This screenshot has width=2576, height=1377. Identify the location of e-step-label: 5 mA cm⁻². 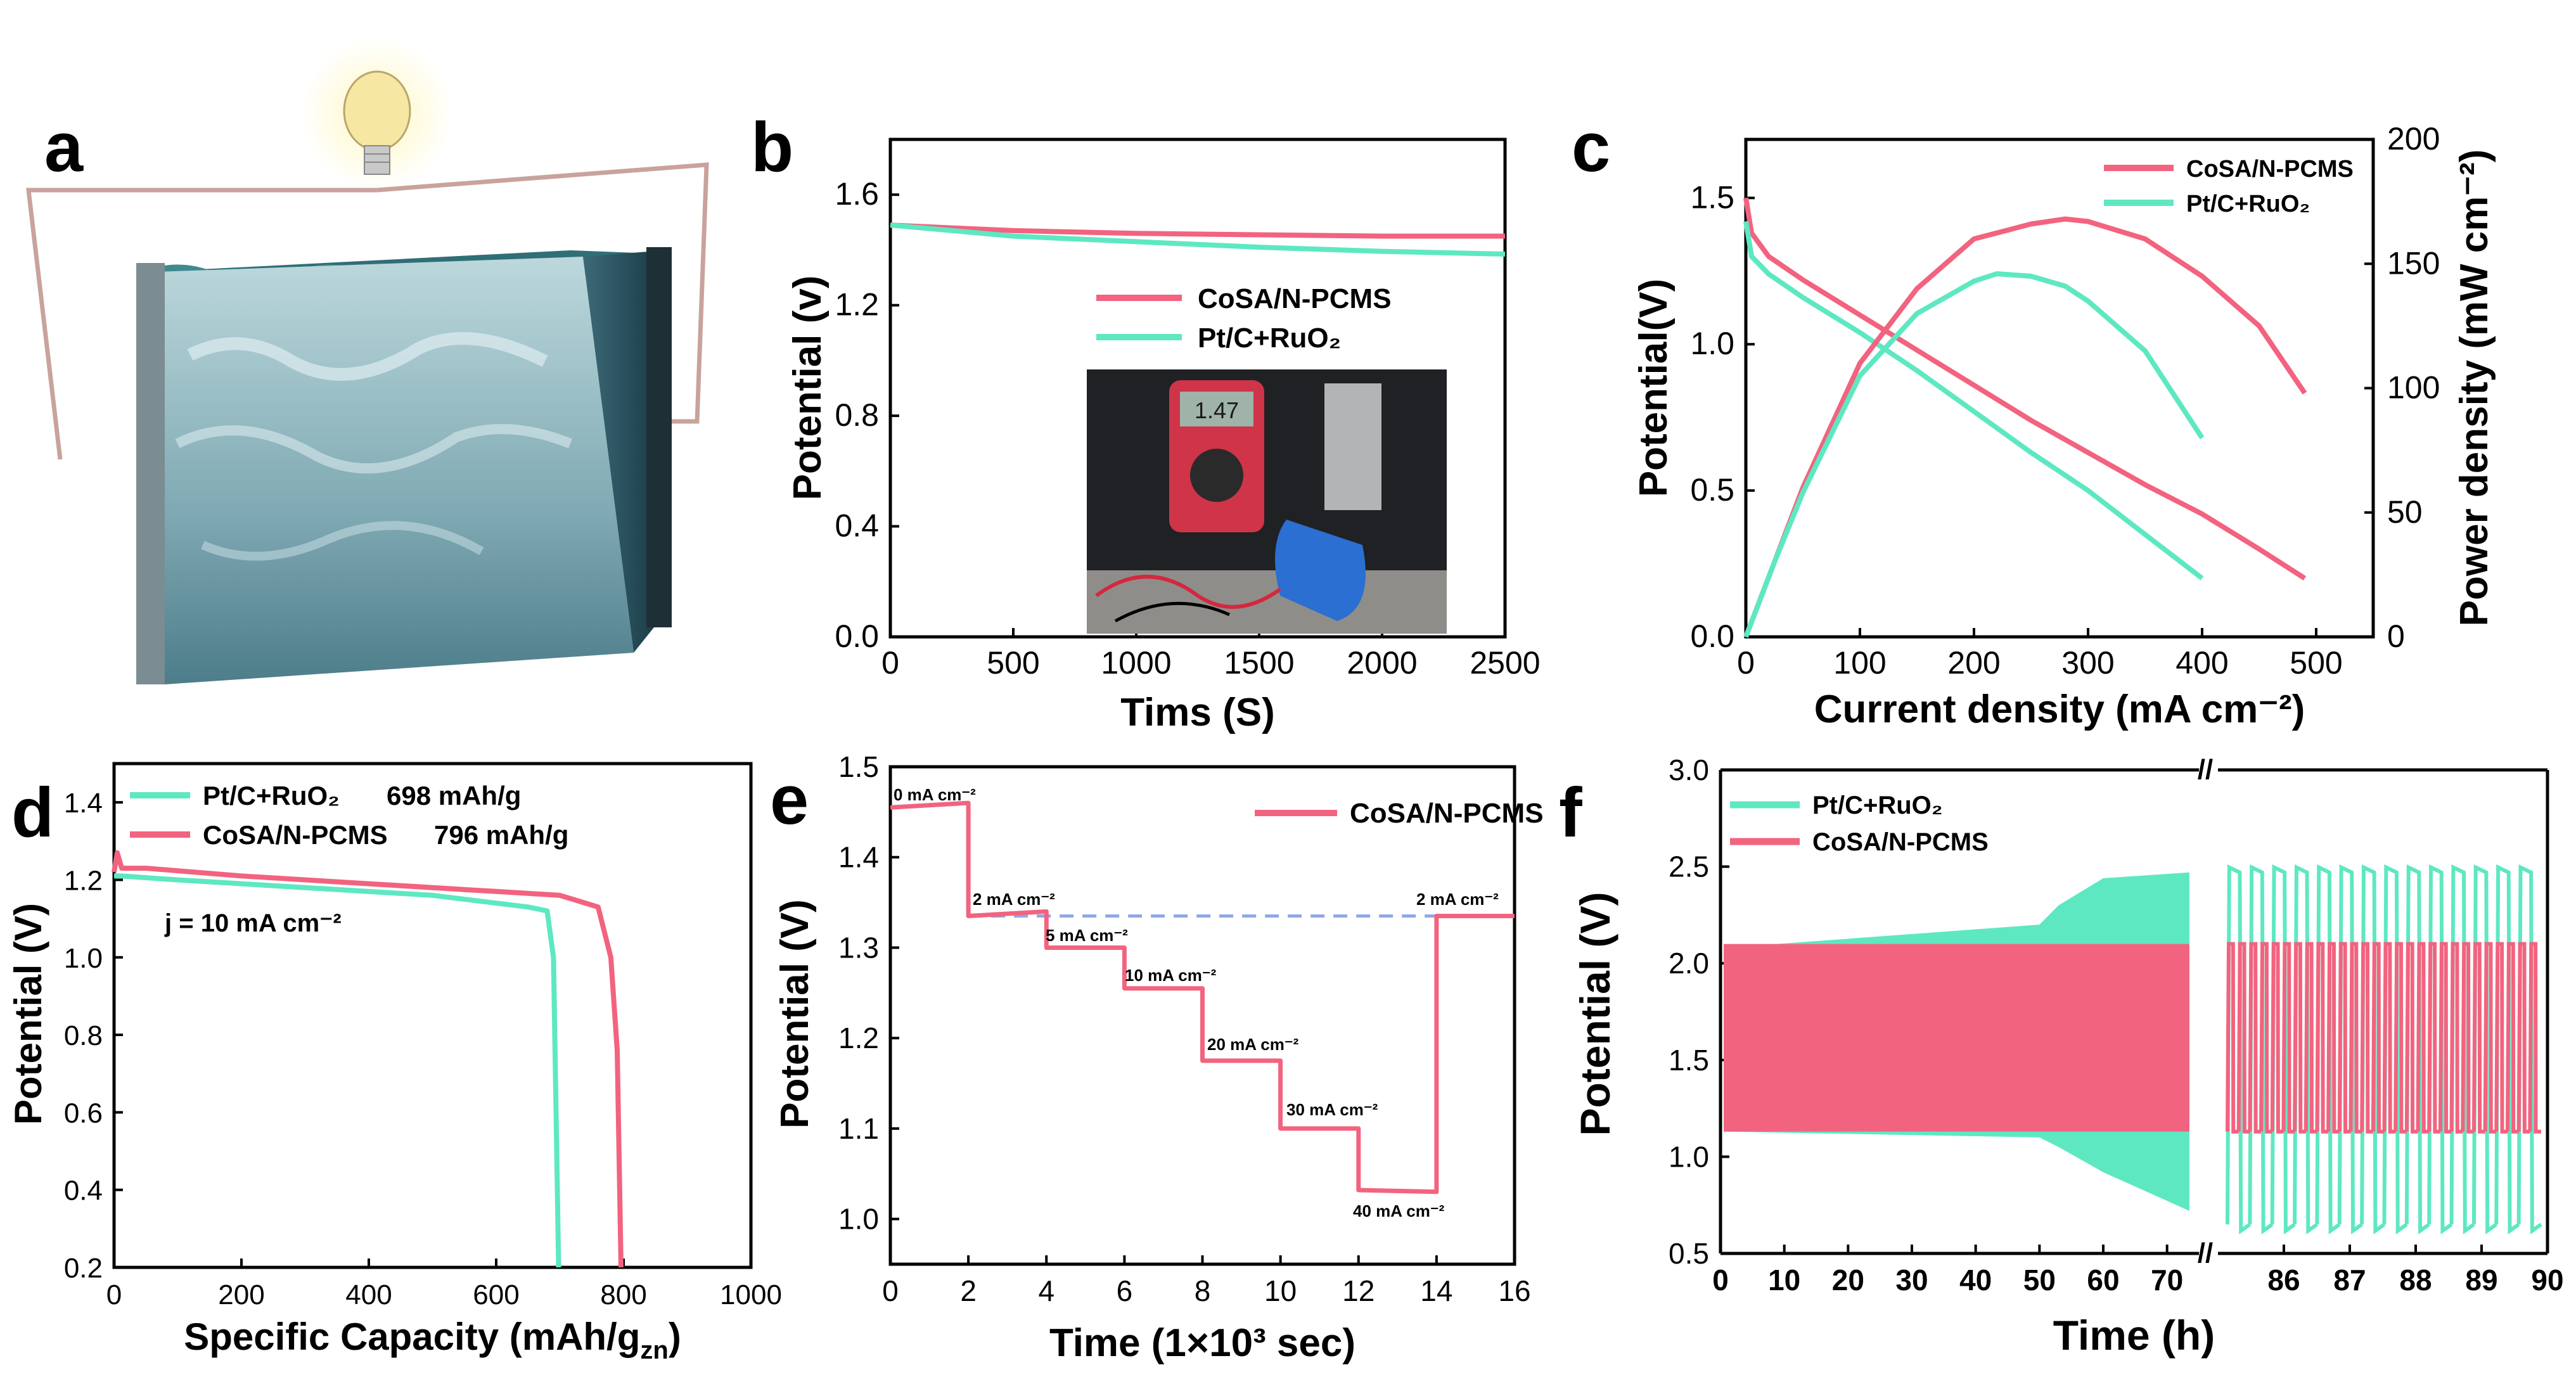
(1087, 936).